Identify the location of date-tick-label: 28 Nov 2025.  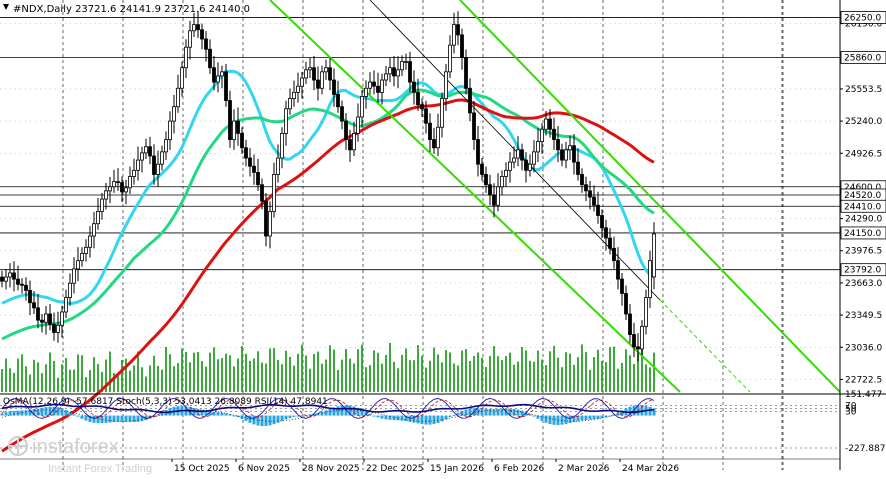
(331, 469).